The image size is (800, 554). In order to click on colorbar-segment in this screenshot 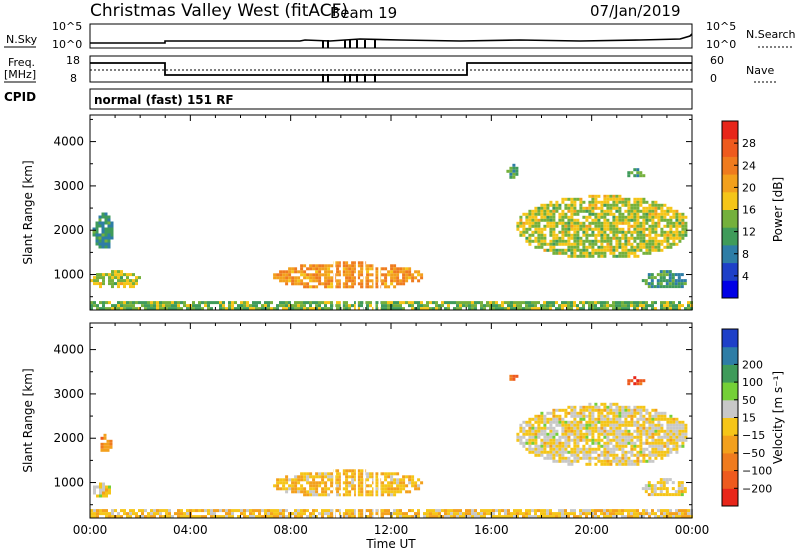, I will do `click(730, 236)`.